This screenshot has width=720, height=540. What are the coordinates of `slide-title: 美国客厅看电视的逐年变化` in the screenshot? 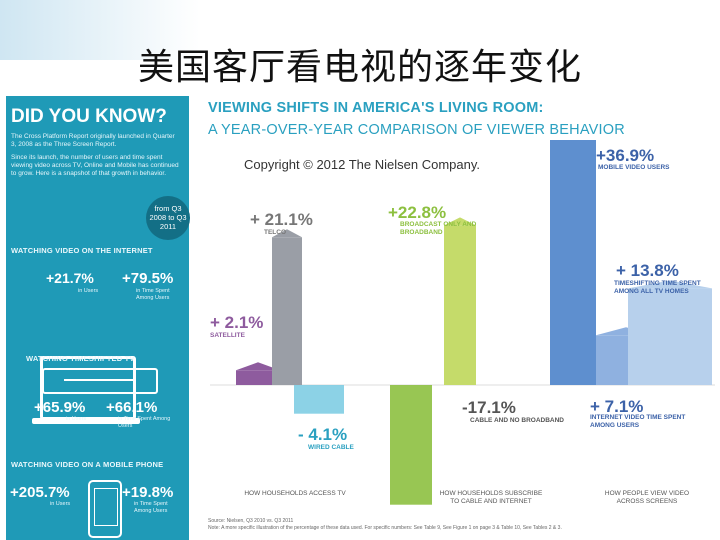 It's located at (359, 67).